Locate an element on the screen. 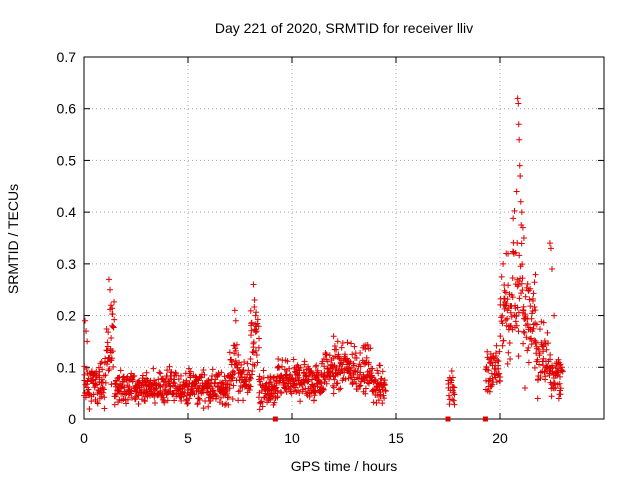 The image size is (640, 480). y-tick-label: 0.5 is located at coordinates (67, 160).